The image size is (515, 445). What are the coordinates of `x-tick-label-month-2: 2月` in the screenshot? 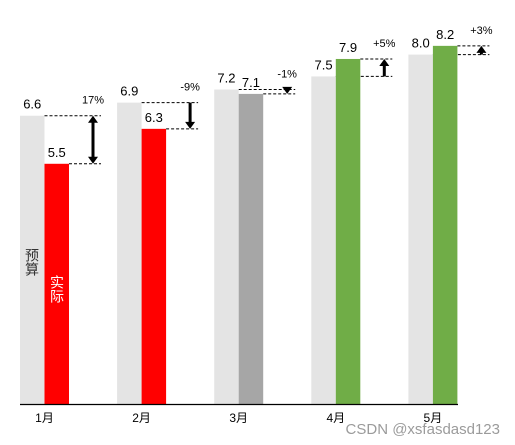 It's located at (141, 418).